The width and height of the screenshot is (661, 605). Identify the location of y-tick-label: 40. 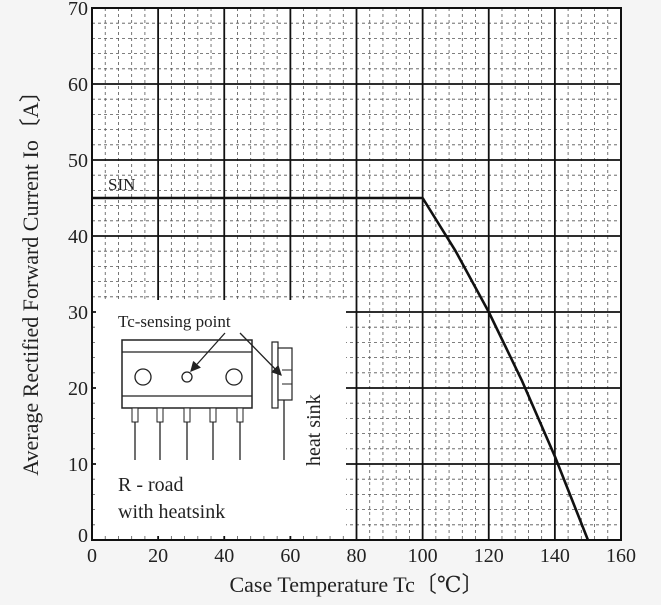
(78, 237).